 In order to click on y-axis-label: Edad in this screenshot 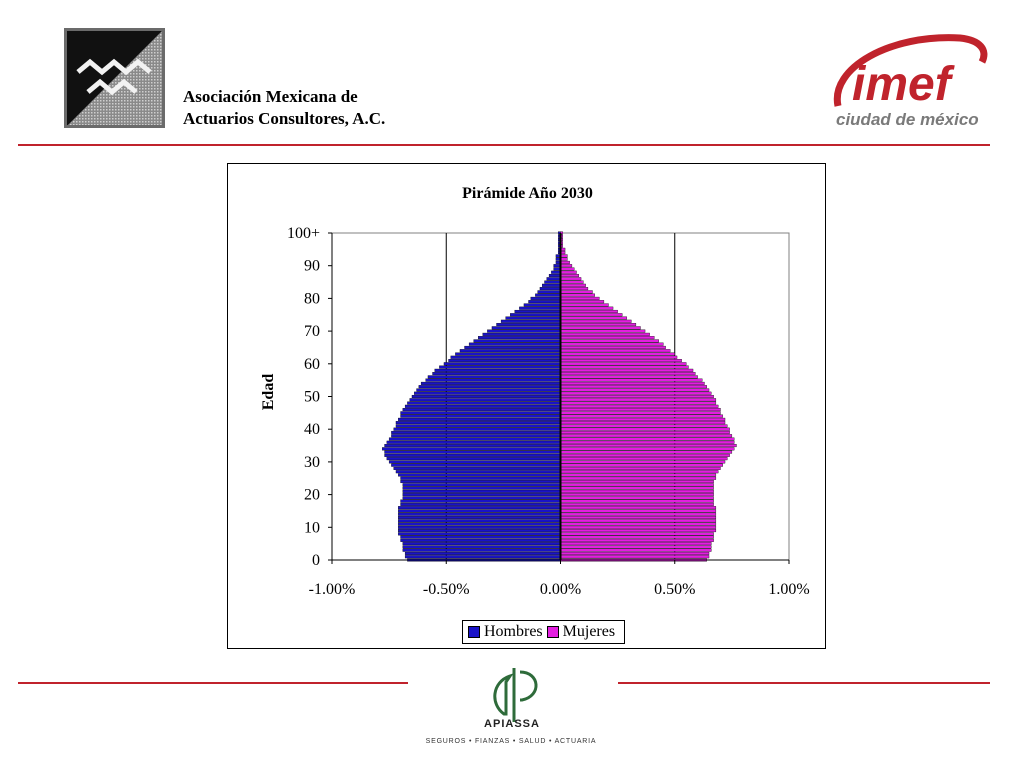, I will do `click(268, 392)`.